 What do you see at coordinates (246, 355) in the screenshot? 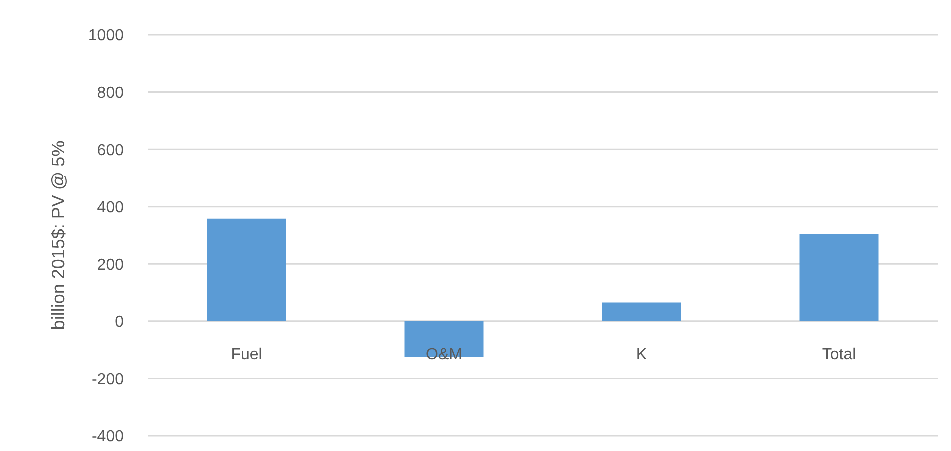
I see `x-tick-label: Fuel` at bounding box center [246, 355].